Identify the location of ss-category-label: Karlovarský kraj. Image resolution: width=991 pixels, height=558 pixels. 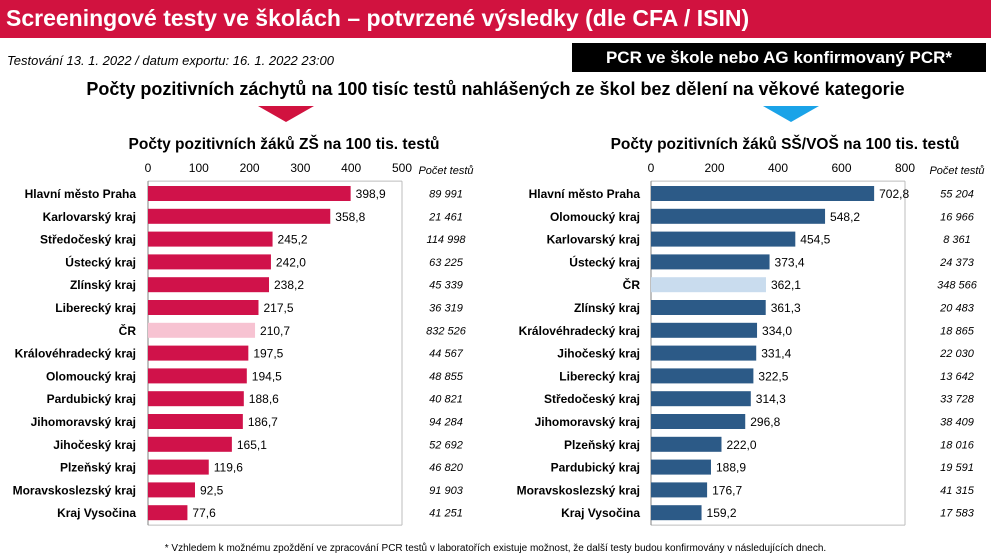
(593, 240).